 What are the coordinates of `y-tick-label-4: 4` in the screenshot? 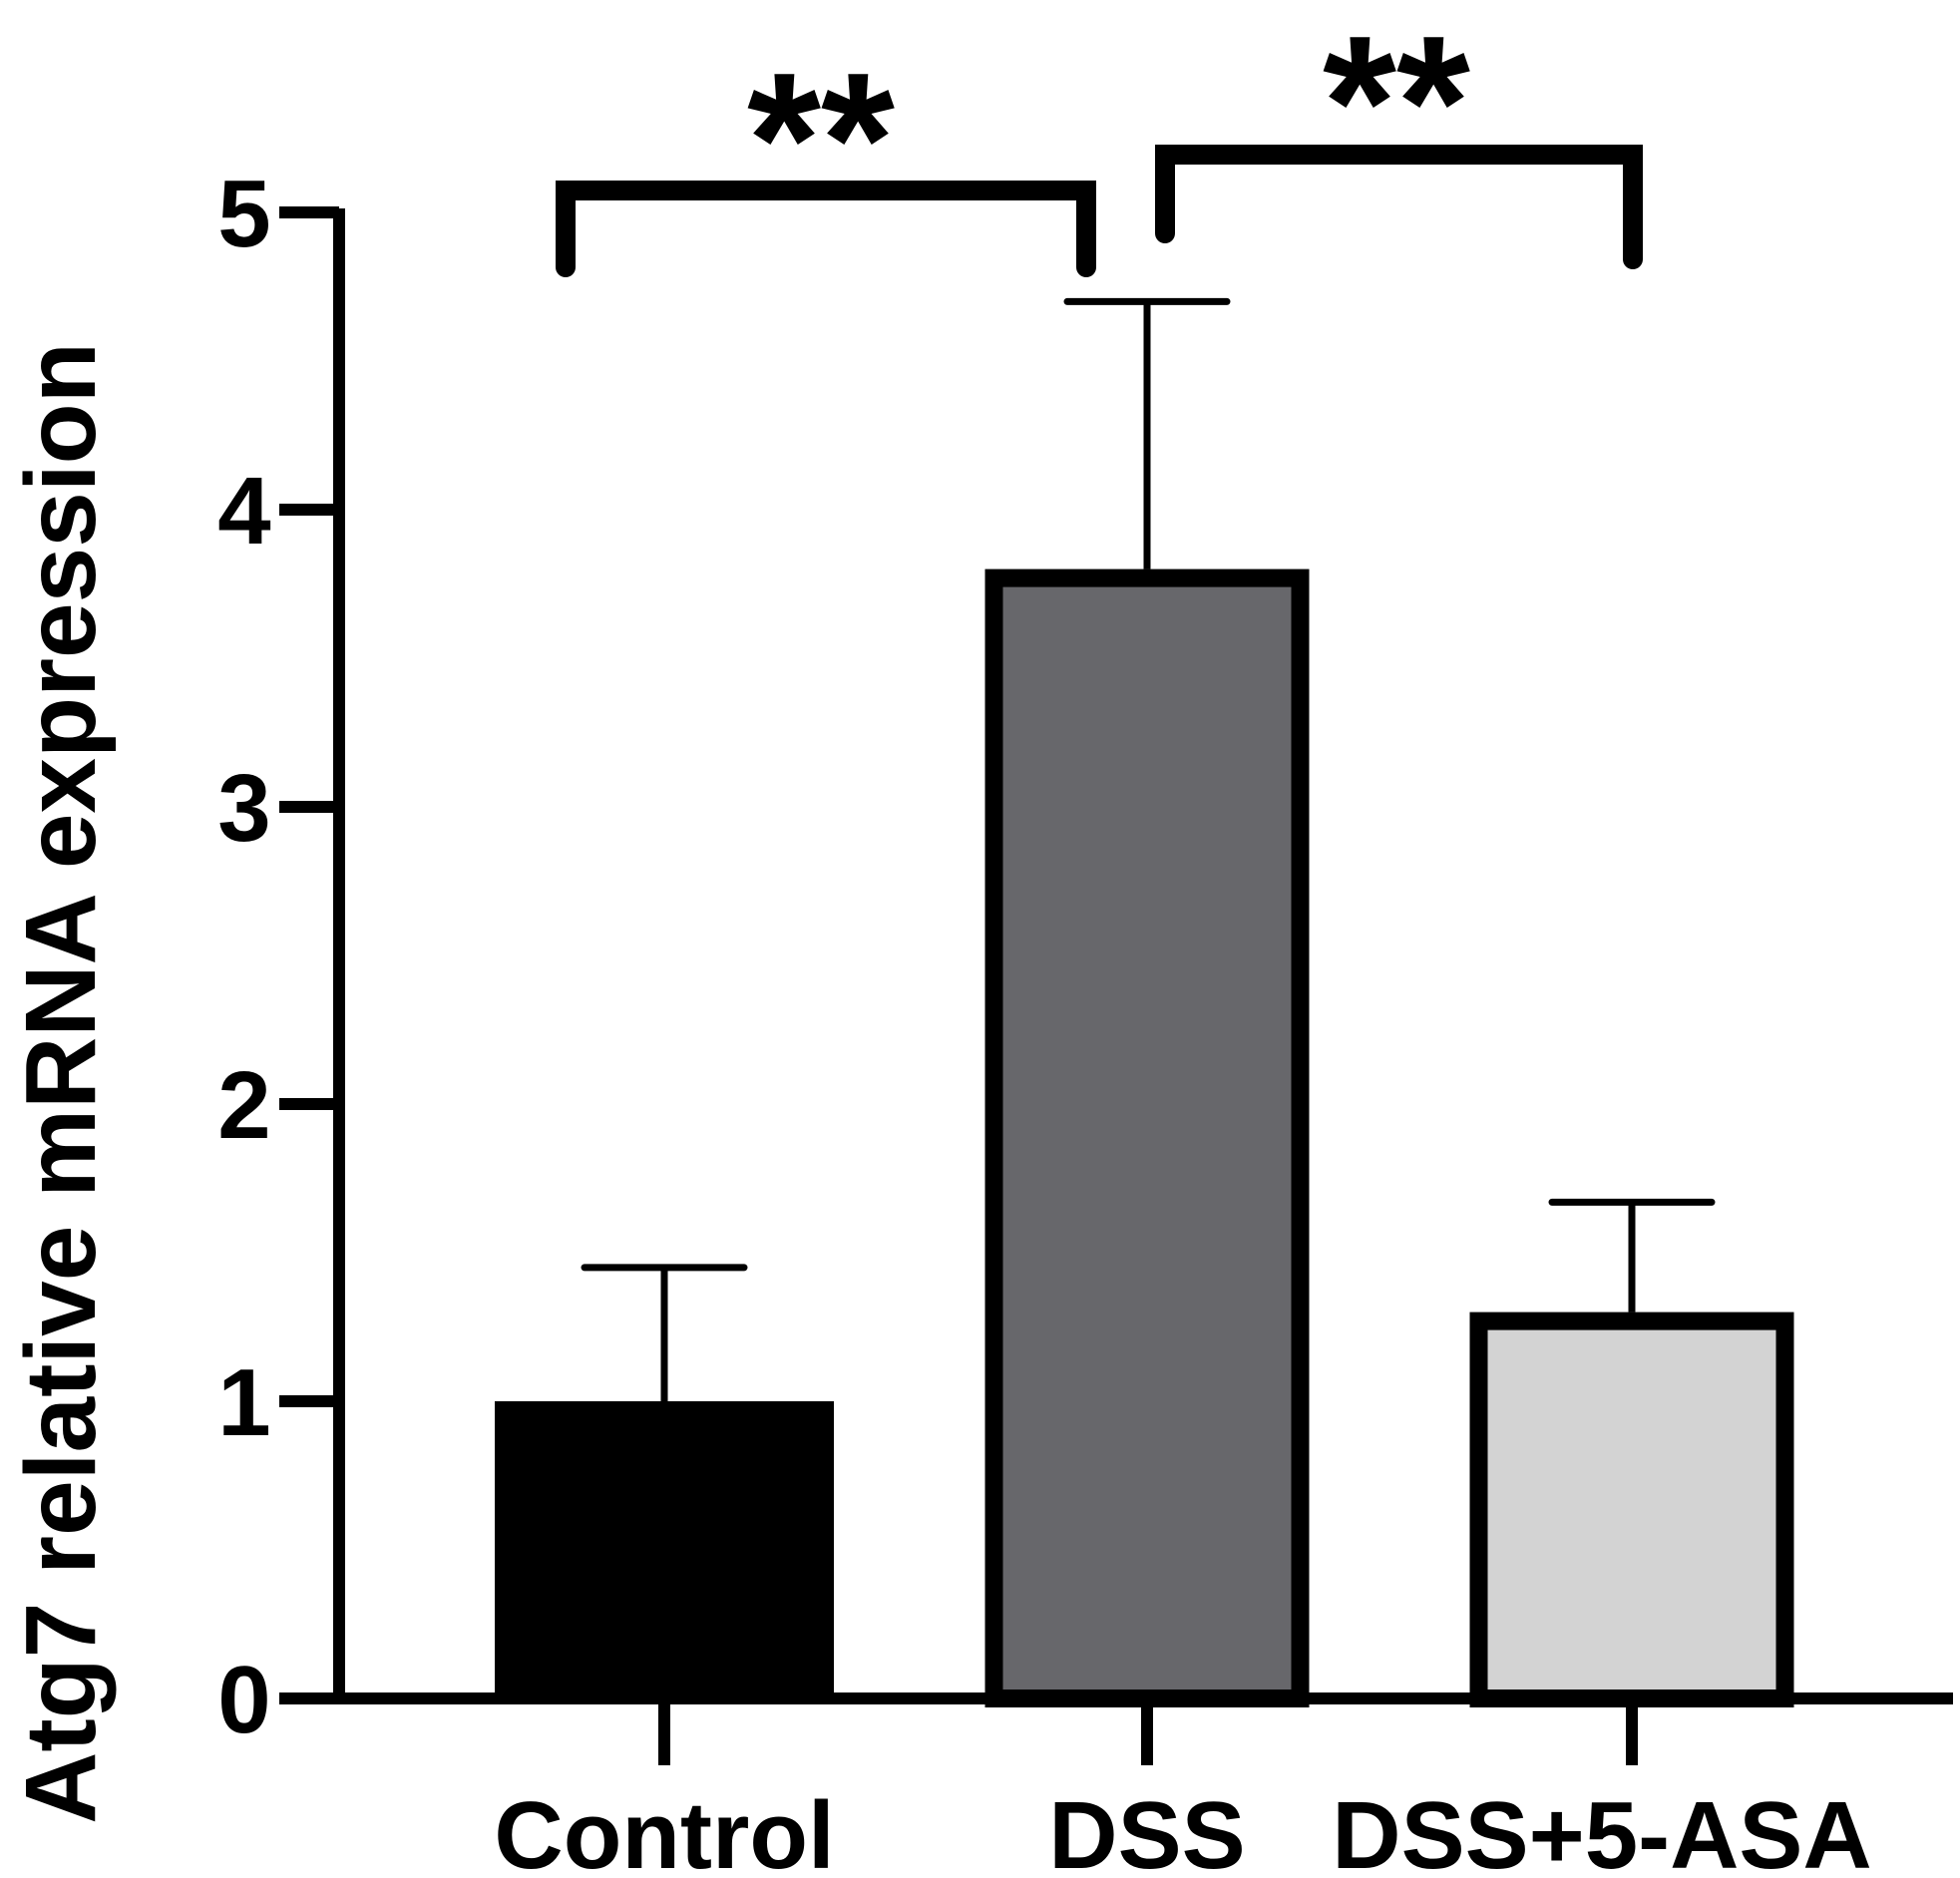 It's located at (244, 511).